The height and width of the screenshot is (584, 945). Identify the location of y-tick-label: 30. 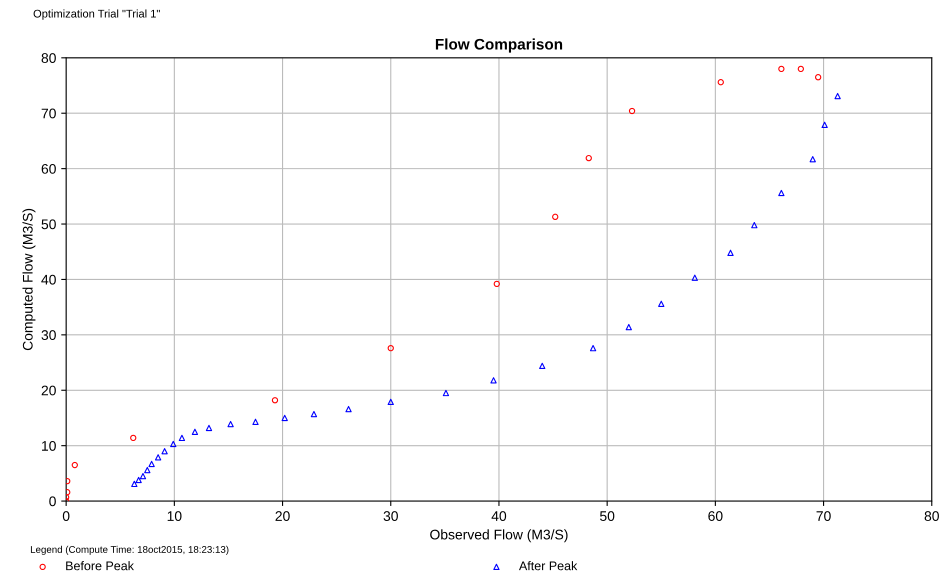
(49, 335).